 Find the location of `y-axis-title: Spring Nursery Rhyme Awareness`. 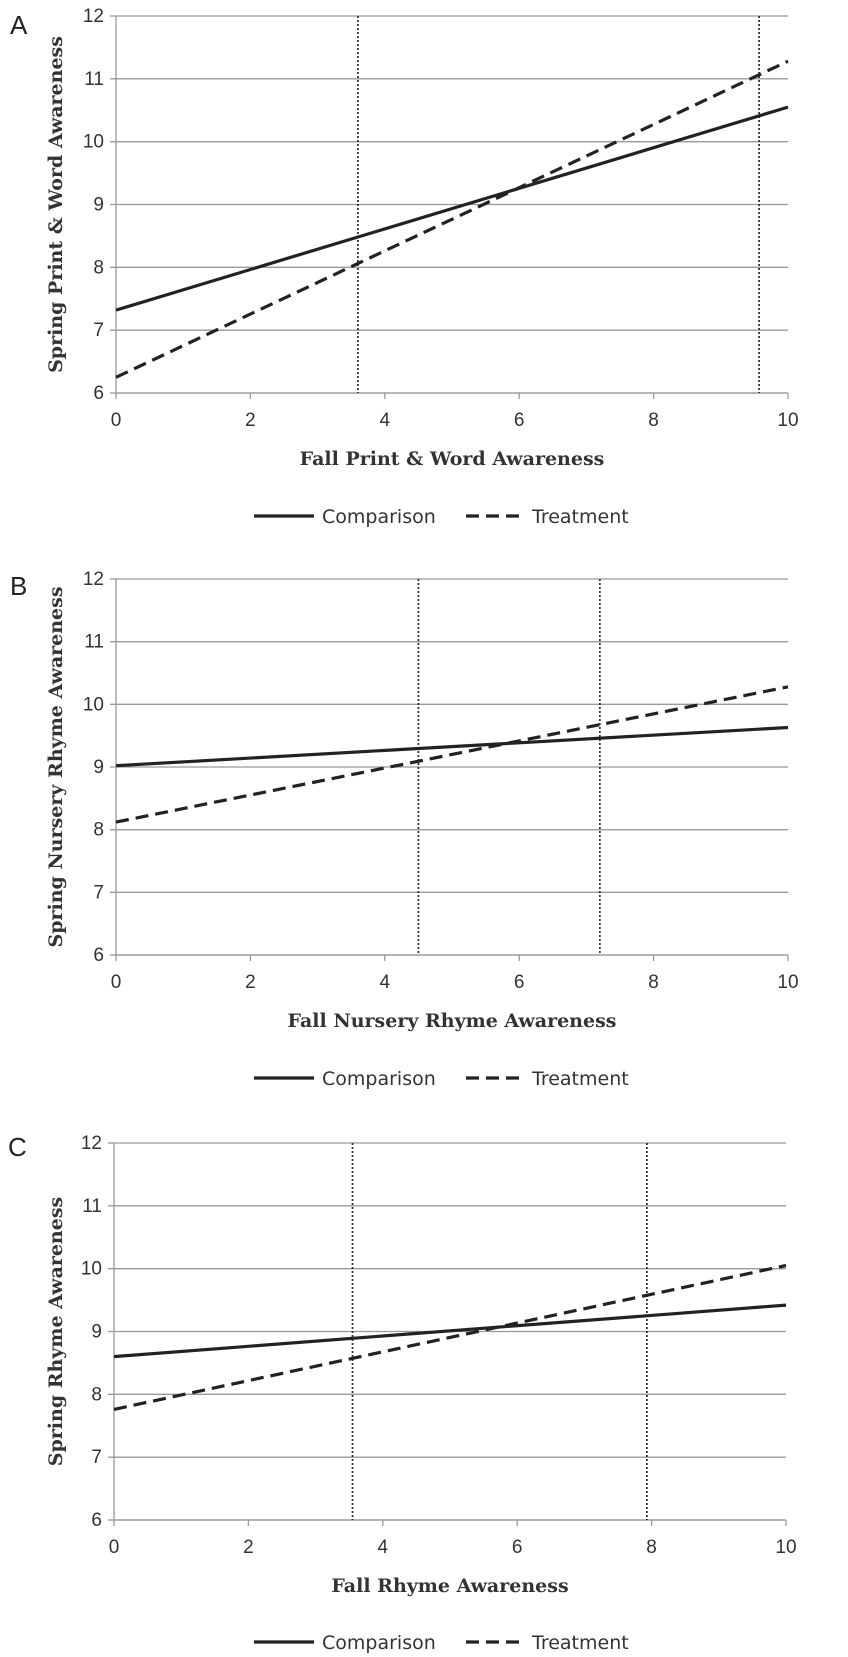

y-axis-title: Spring Nursery Rhyme Awareness is located at coordinates (56, 766).